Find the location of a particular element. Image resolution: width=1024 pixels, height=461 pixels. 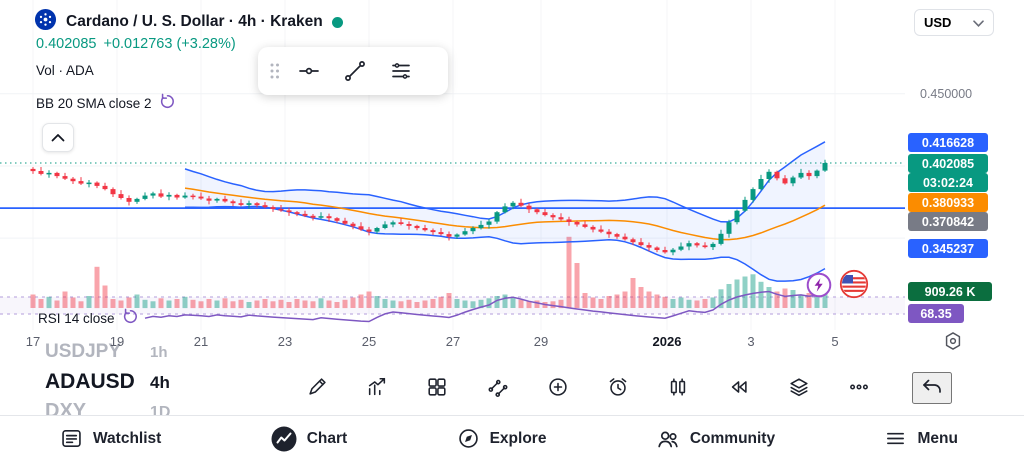

last-price: 0.402085 is located at coordinates (66, 44).